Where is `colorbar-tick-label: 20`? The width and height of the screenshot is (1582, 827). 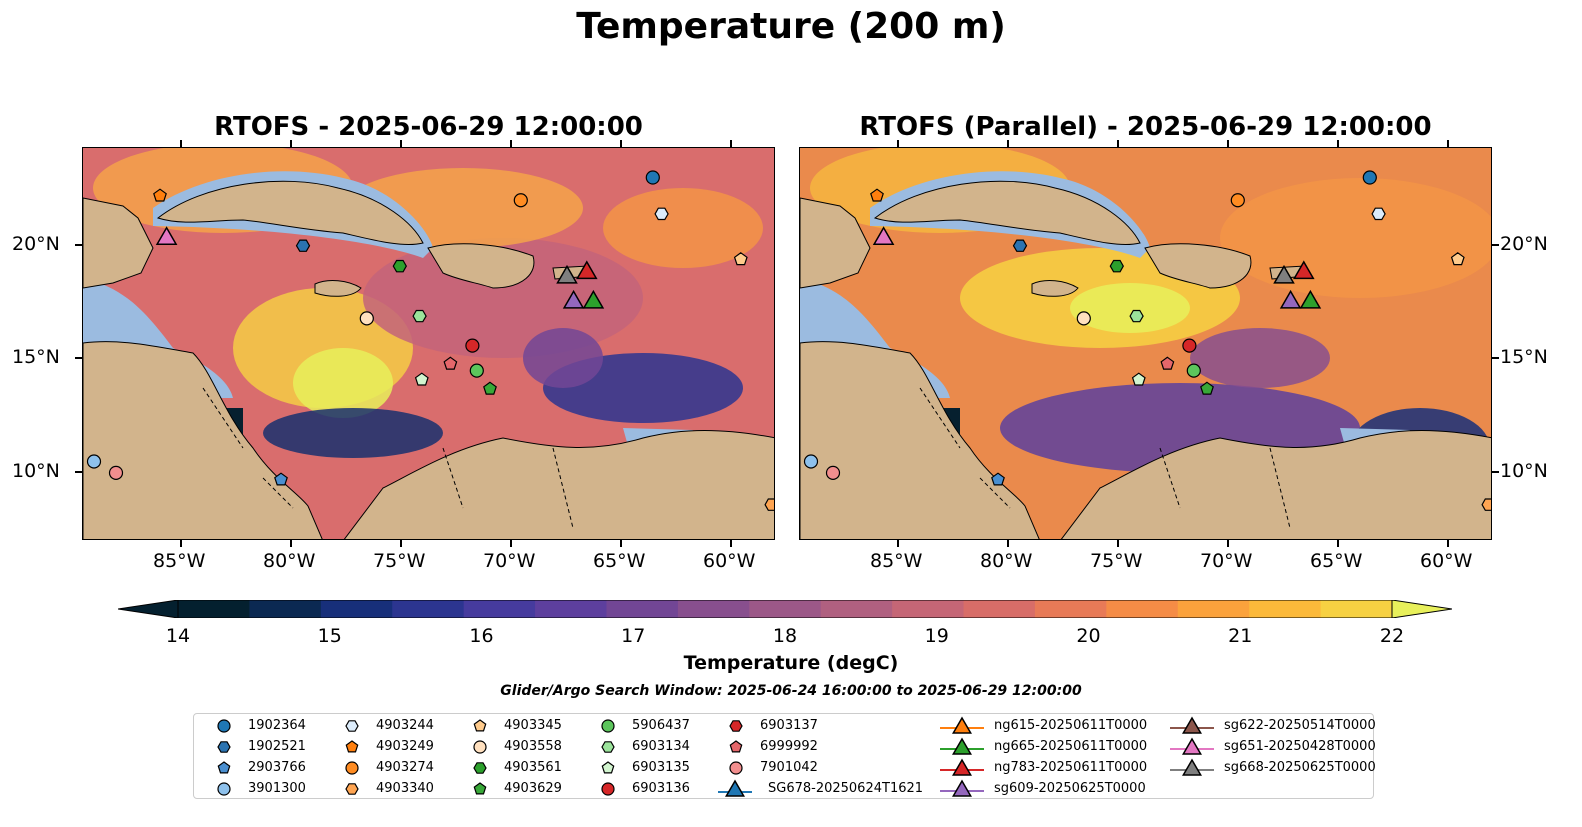
colorbar-tick-label: 20 is located at coordinates (1088, 636).